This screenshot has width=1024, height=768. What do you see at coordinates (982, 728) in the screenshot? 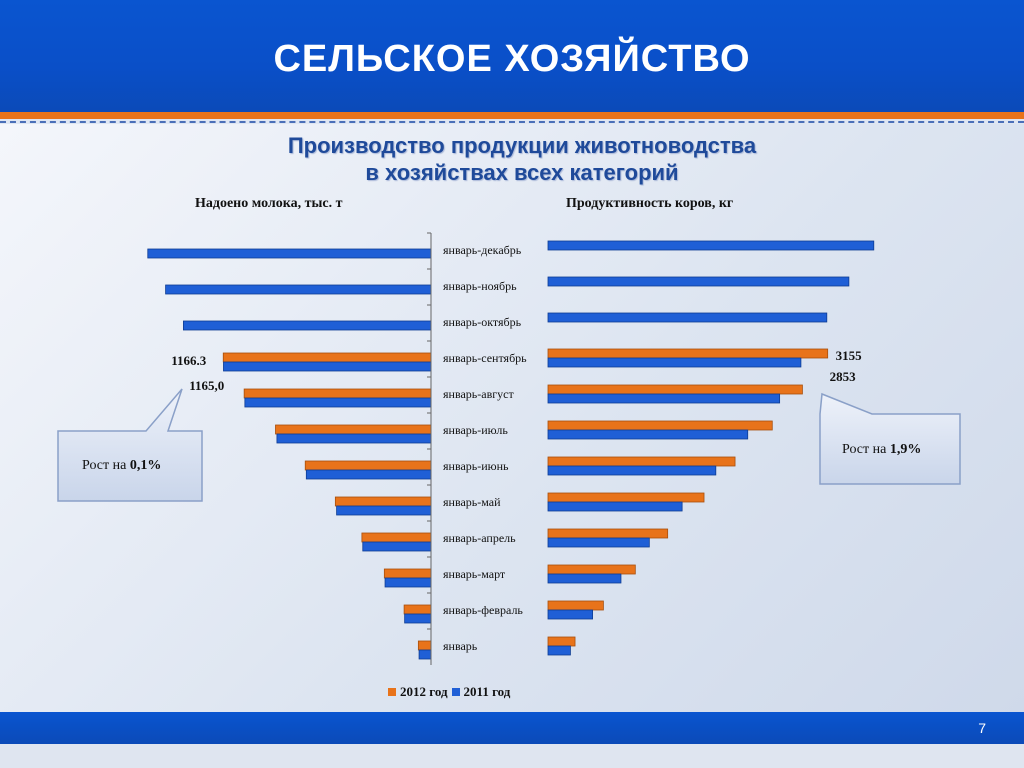
I see `page-number: 7` at bounding box center [982, 728].